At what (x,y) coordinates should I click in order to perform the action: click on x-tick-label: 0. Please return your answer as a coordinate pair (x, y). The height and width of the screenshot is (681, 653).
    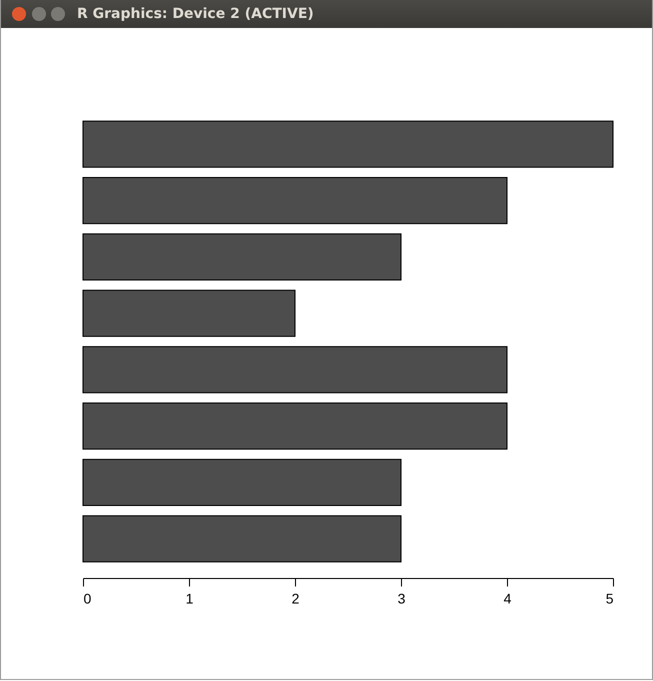
    Looking at the image, I should click on (88, 598).